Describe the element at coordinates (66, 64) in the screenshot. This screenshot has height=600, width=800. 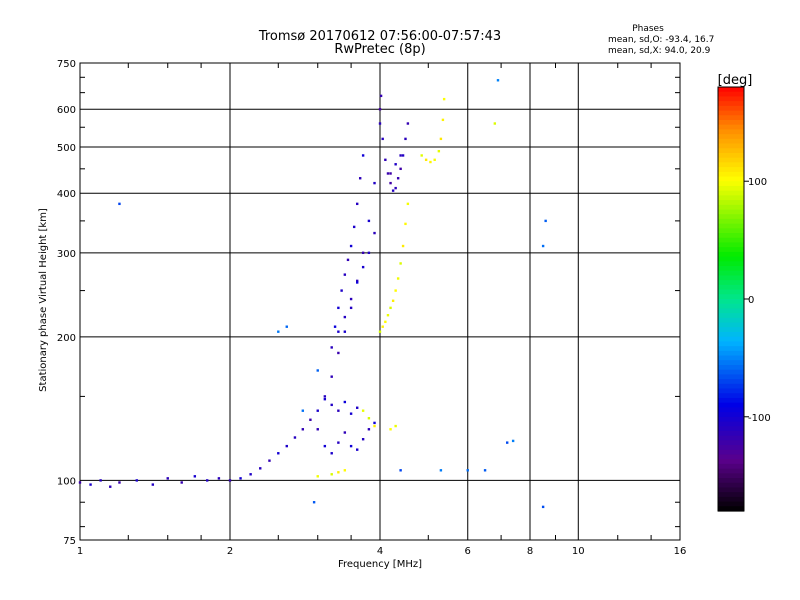
I see `y-tick-label: 750` at that location.